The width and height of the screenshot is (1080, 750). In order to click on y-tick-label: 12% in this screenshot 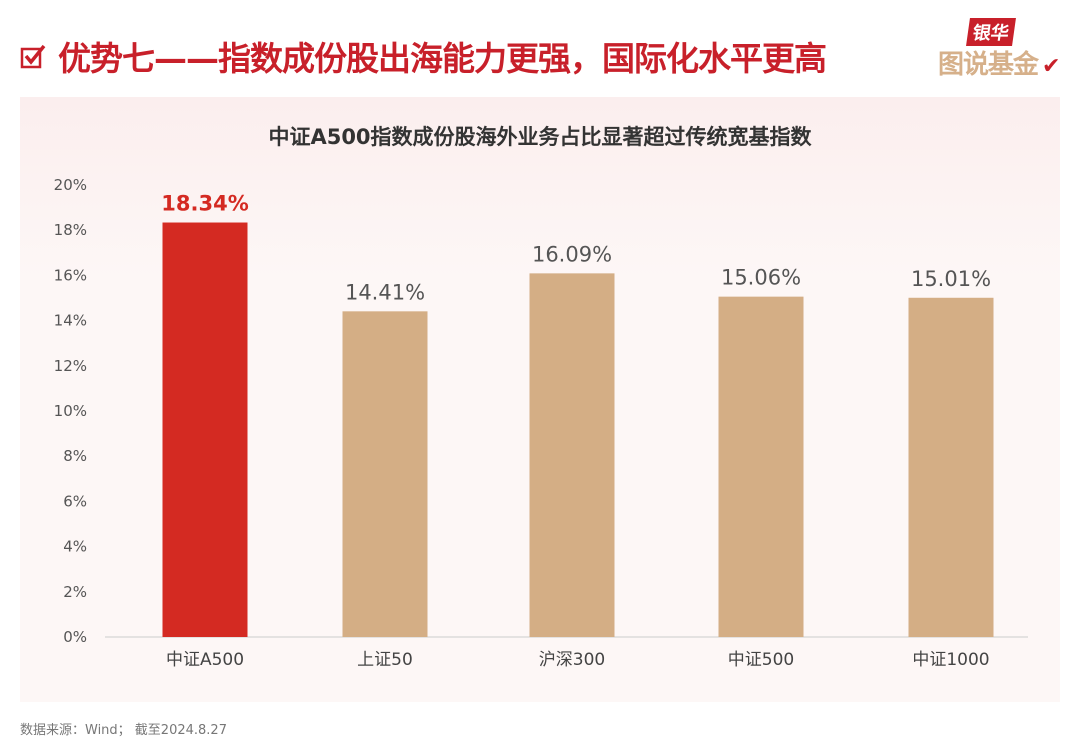, I will do `click(70, 366)`.